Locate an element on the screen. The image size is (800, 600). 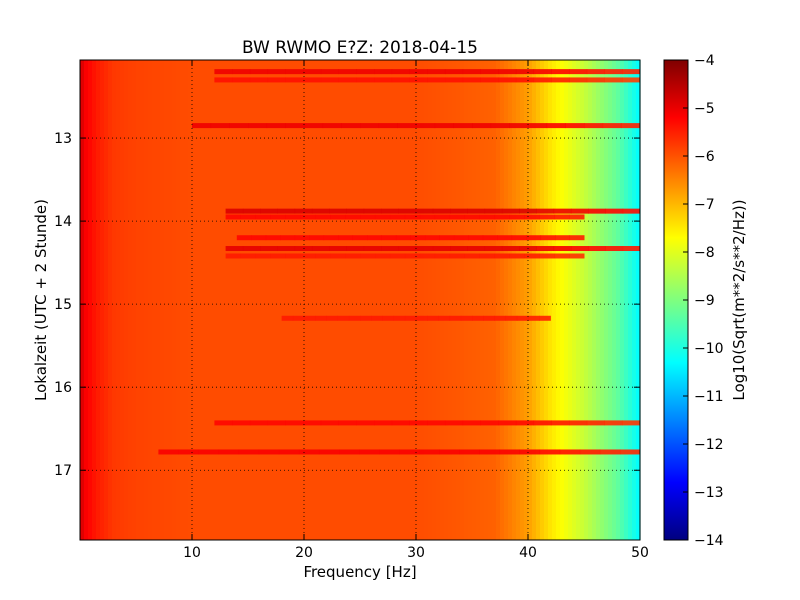
colorbar-tick-label: −13 is located at coordinates (709, 493).